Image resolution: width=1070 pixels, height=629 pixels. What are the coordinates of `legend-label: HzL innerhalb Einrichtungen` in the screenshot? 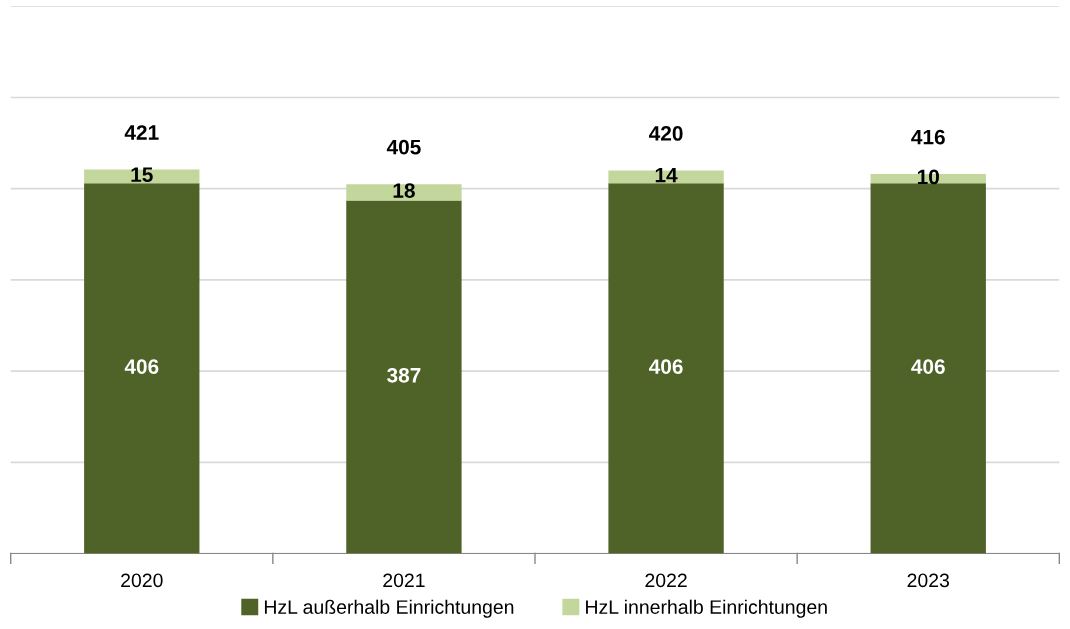 It's located at (706, 608).